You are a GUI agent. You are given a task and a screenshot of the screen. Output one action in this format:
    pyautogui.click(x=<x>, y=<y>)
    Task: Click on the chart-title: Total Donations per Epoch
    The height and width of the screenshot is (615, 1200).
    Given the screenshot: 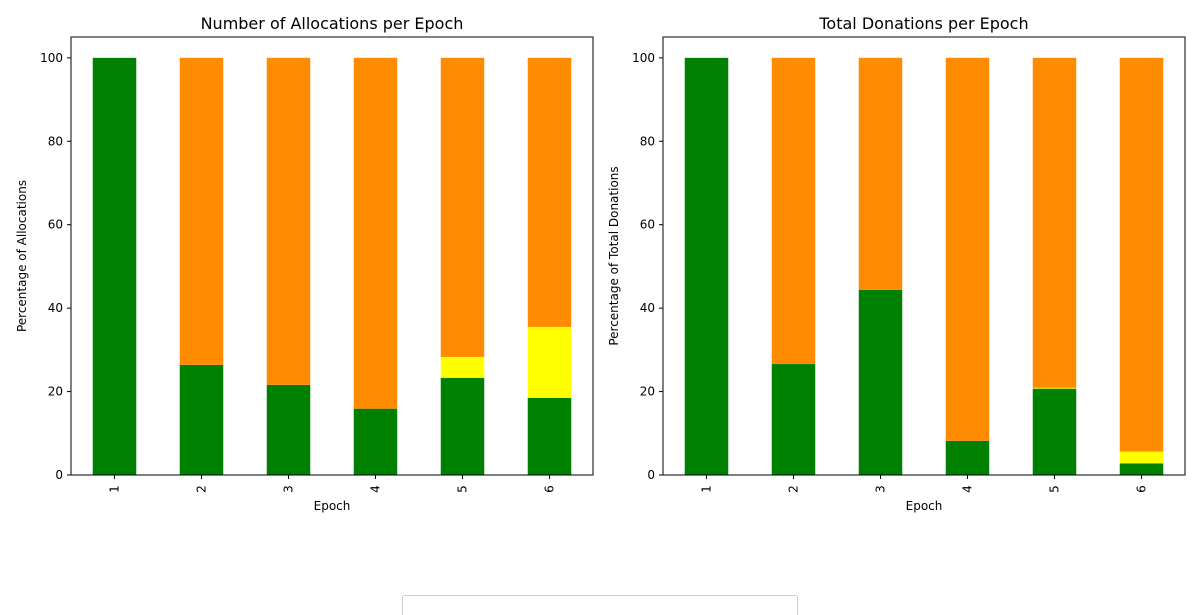 What is the action you would take?
    pyautogui.click(x=923, y=23)
    